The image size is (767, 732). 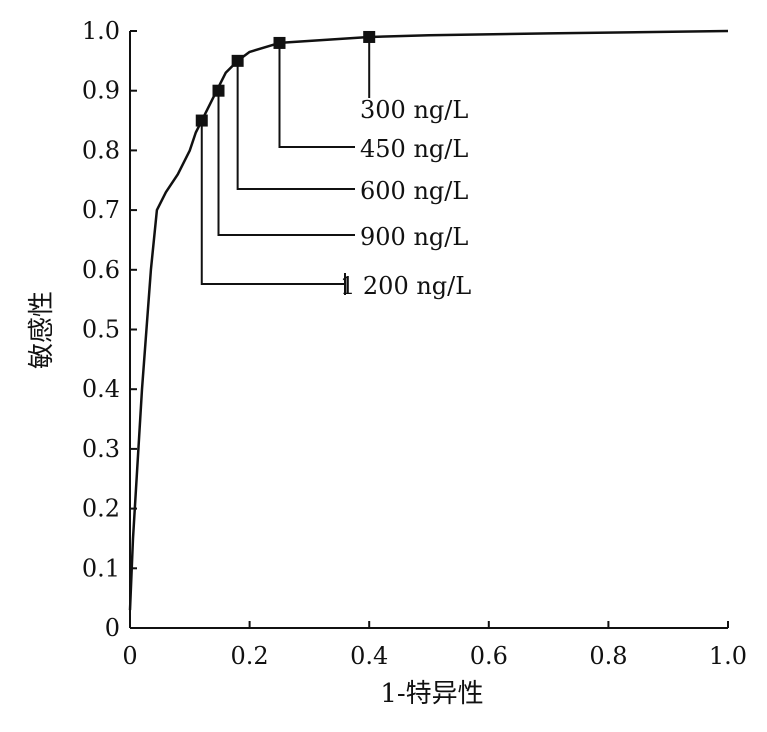 I want to click on y-tick-label: 0.8, so click(x=101, y=150).